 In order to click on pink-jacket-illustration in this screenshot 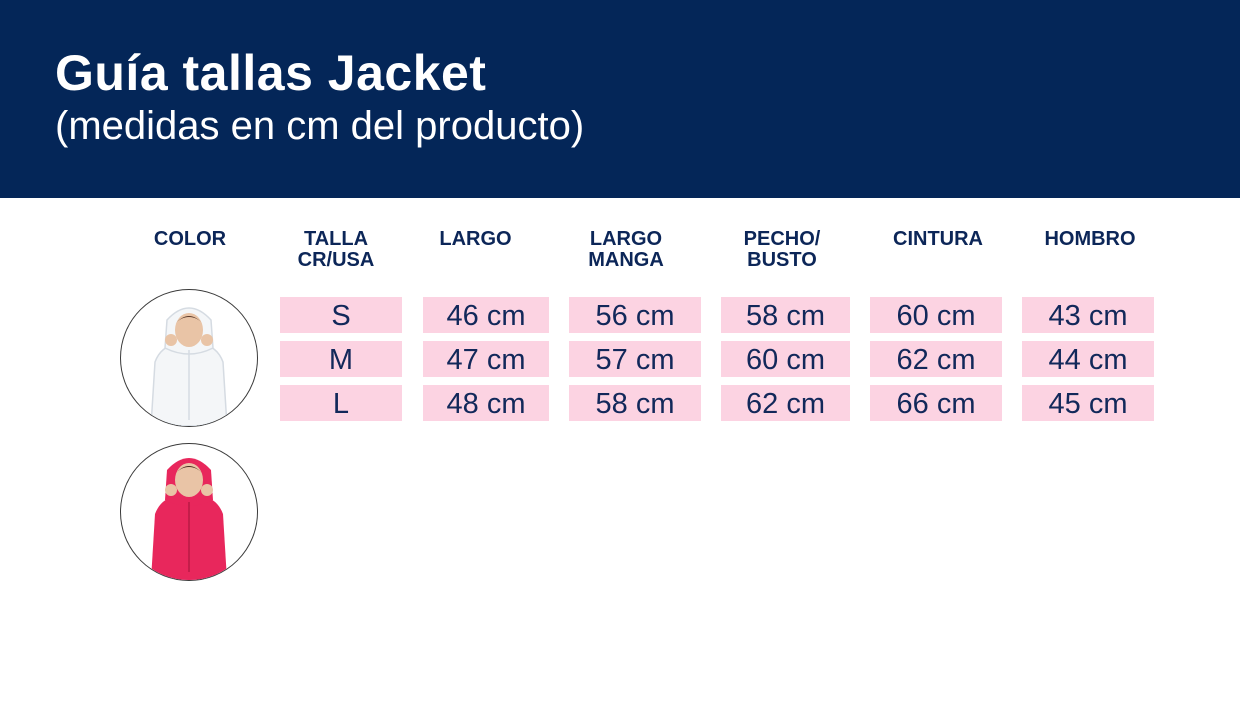, I will do `click(189, 519)`.